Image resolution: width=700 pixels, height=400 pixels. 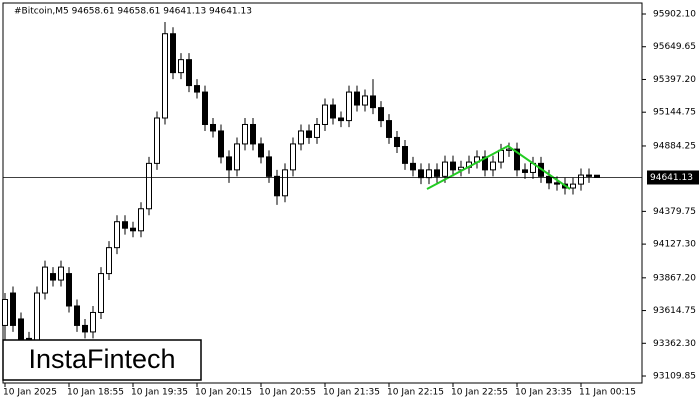 What do you see at coordinates (674, 113) in the screenshot?
I see `y-tick-label: 95144.75` at bounding box center [674, 113].